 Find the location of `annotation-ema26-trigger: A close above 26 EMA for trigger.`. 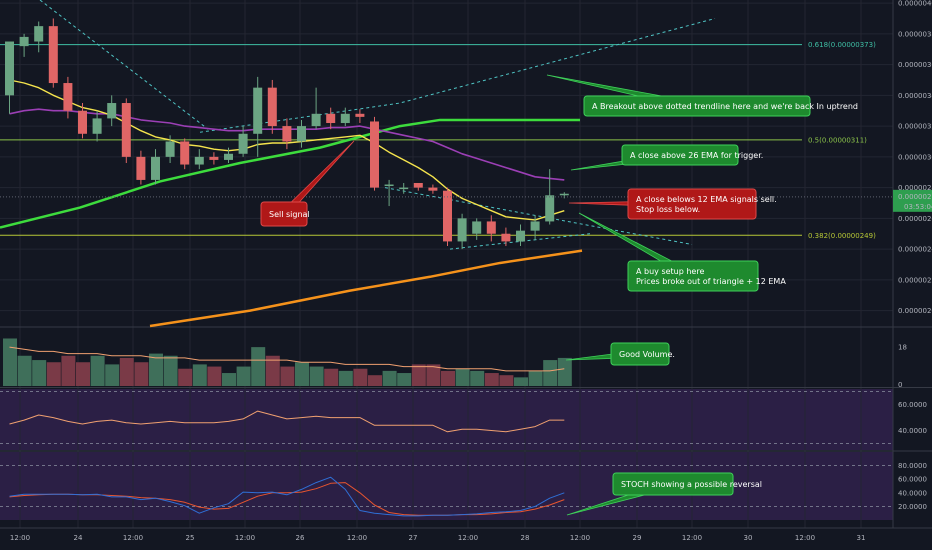

annotation-ema26-trigger: A close above 26 EMA for trigger. is located at coordinates (666, 157).